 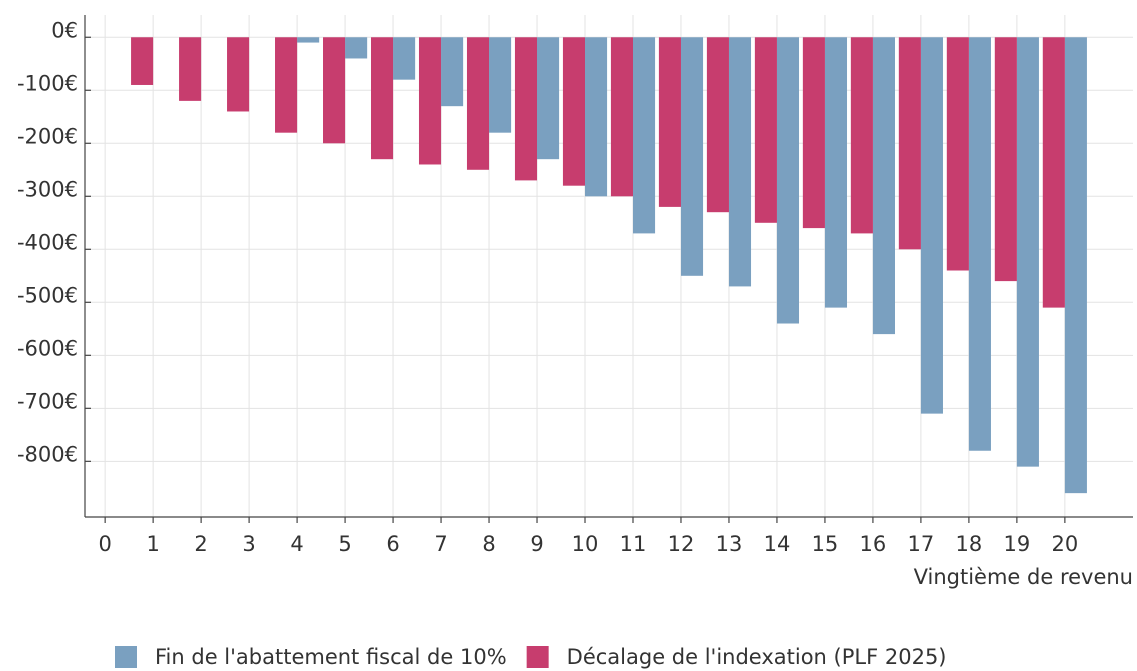 What do you see at coordinates (585, 544) in the screenshot?
I see `x-tick-label: 10` at bounding box center [585, 544].